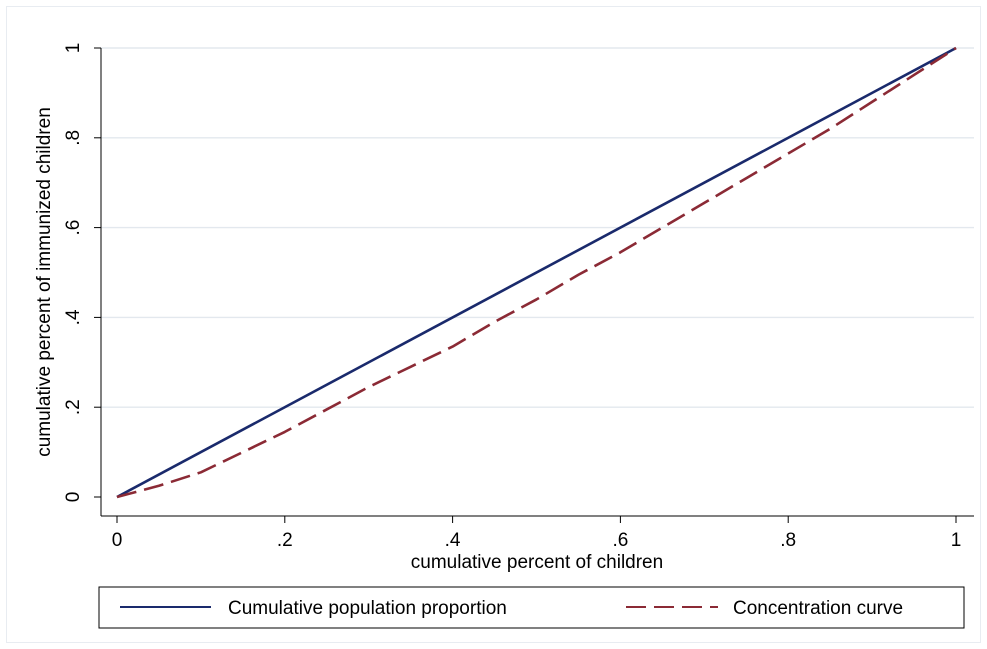 This screenshot has height=649, width=987. I want to click on x-tick-label-4: .8, so click(788, 540).